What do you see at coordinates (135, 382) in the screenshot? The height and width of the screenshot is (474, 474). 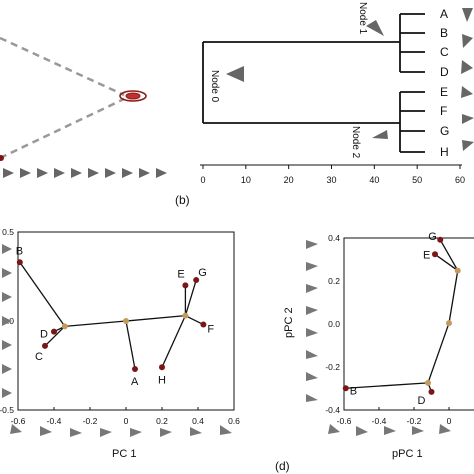 I see `point-label-A: A` at bounding box center [135, 382].